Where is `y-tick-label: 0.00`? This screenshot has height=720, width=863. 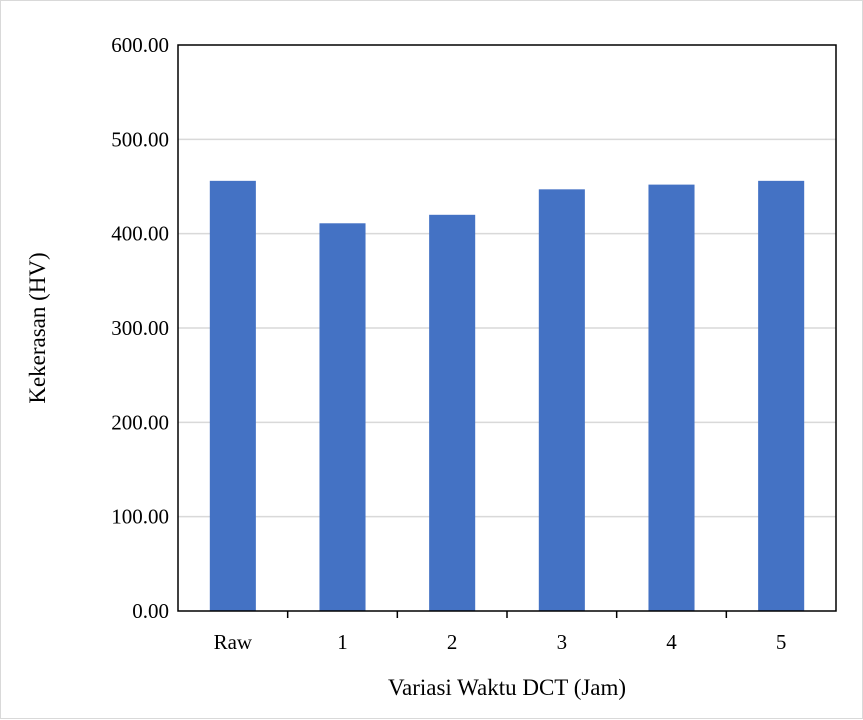 y-tick-label: 0.00 is located at coordinates (150, 611).